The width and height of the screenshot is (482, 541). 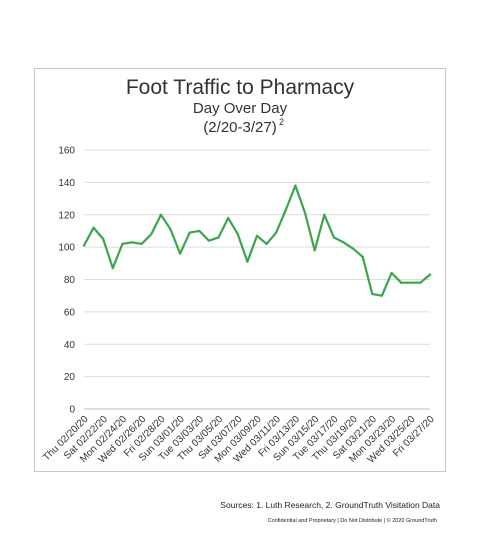 What do you see at coordinates (66, 151) in the screenshot?
I see `y-tick-label: 160` at bounding box center [66, 151].